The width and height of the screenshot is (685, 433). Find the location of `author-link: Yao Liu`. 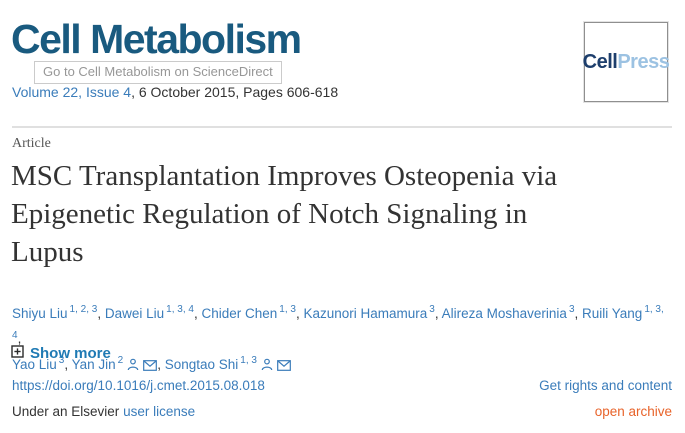

author-link: Yao Liu is located at coordinates (34, 364).